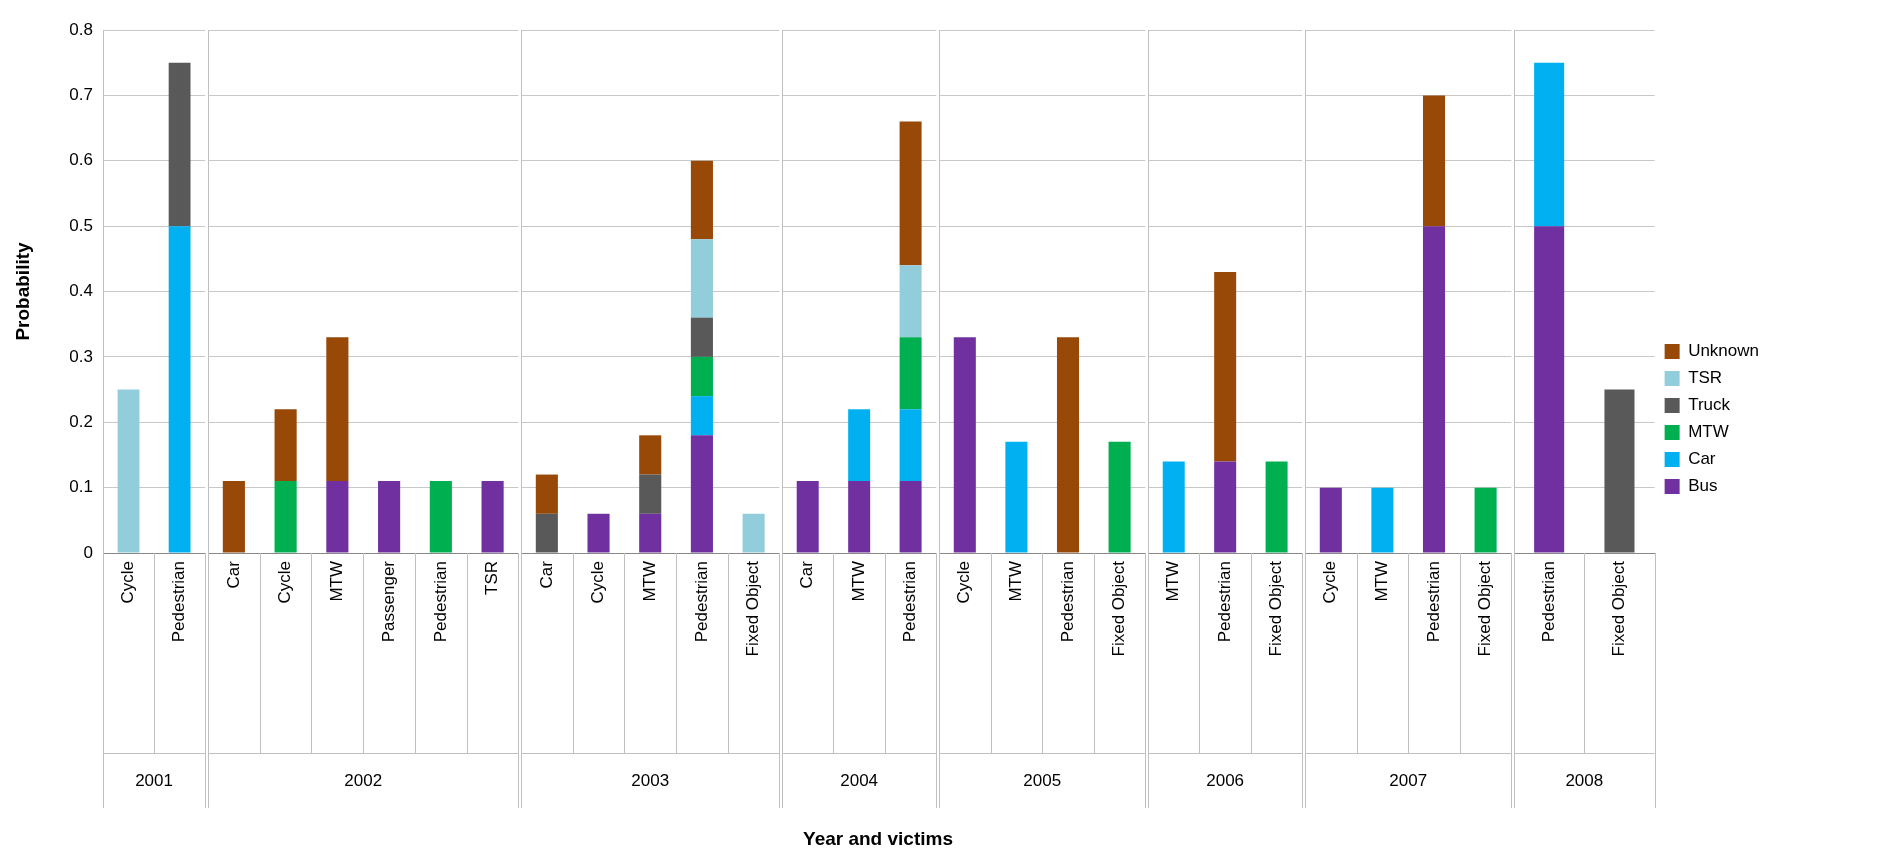 The width and height of the screenshot is (1894, 865). What do you see at coordinates (81, 356) in the screenshot?
I see `y-tick-label: 0.3` at bounding box center [81, 356].